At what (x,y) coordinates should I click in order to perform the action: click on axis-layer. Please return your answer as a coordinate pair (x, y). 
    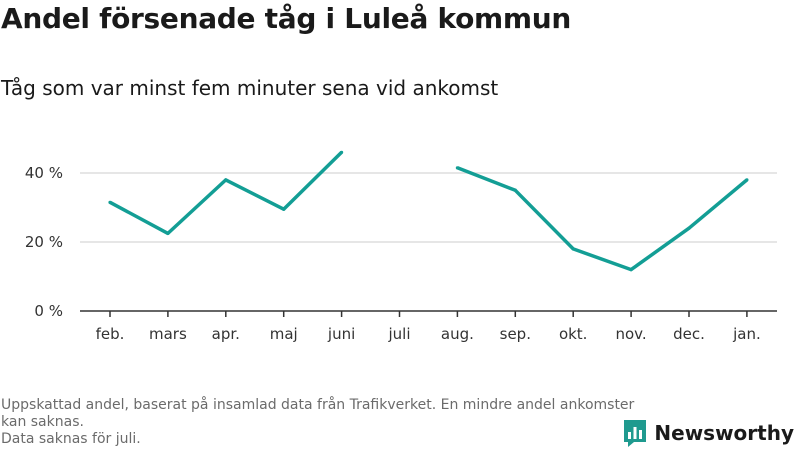
    Looking at the image, I should click on (428, 313).